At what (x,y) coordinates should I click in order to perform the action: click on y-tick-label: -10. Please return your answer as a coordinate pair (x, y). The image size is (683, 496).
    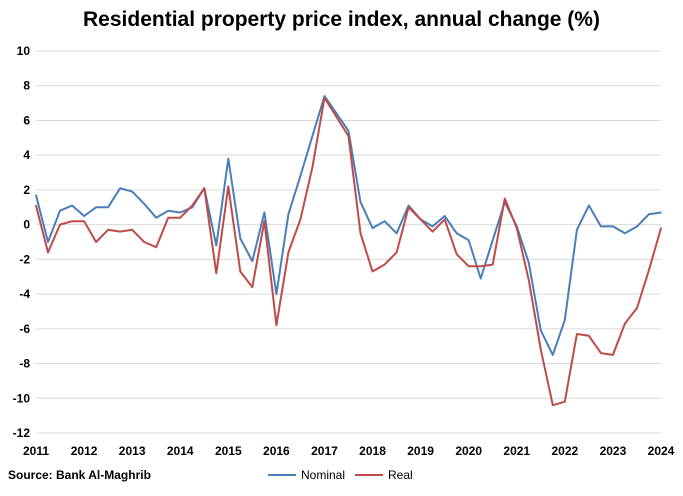
    Looking at the image, I should click on (22, 398).